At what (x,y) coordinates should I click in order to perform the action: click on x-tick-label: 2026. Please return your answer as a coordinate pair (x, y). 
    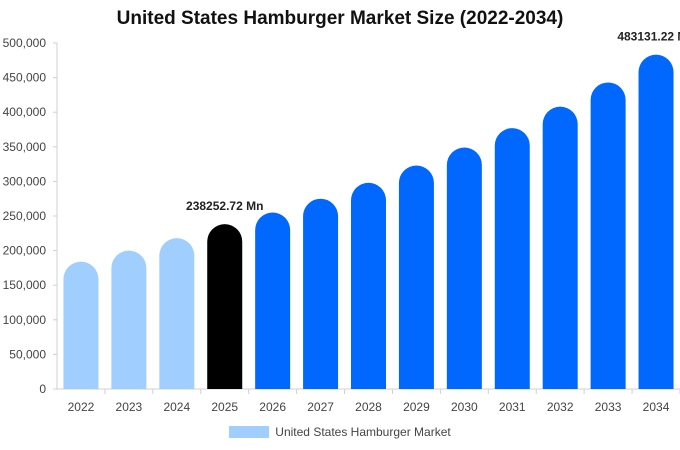
    Looking at the image, I should click on (272, 407).